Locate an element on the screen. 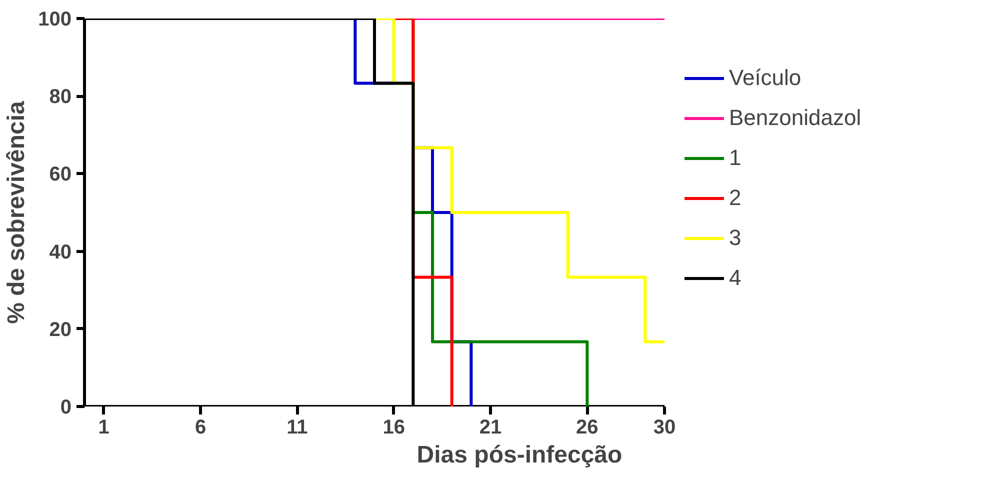 The image size is (981, 500). x-tick-label: 30 is located at coordinates (664, 427).